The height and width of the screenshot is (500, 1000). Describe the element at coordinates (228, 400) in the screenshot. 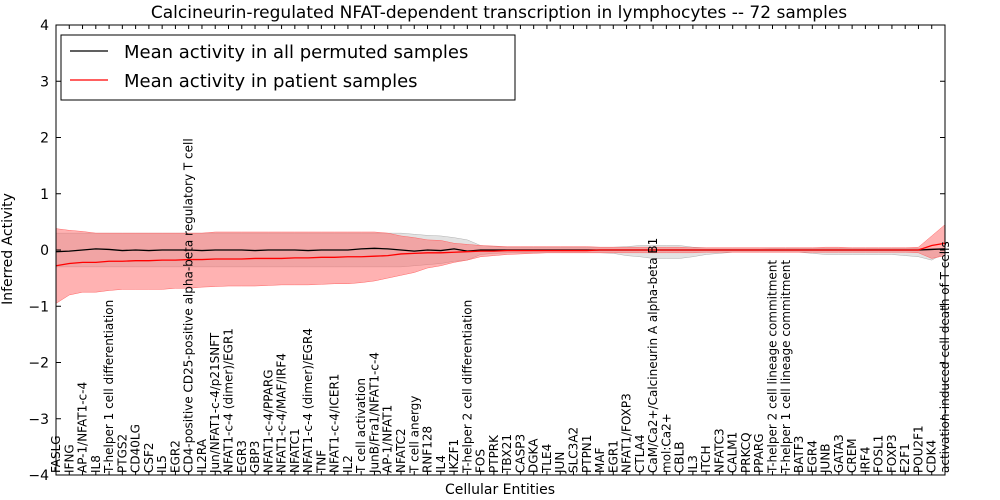

I see `x-category-label: NFAT1-c-4 (dimer)/EGR1` at that location.